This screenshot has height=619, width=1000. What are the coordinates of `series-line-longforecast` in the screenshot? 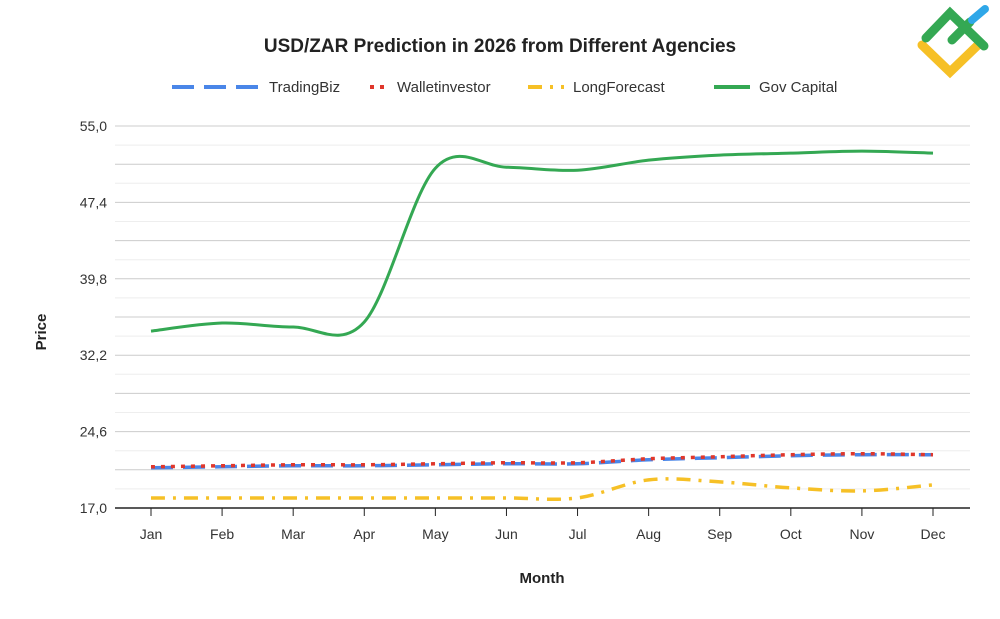 It's located at (542, 489).